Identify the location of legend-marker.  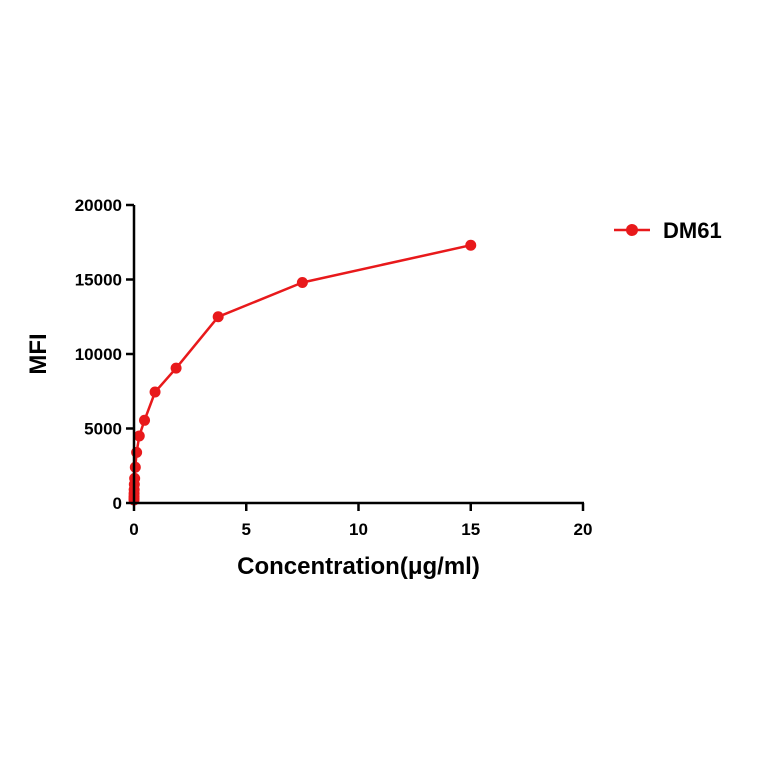
(632, 230).